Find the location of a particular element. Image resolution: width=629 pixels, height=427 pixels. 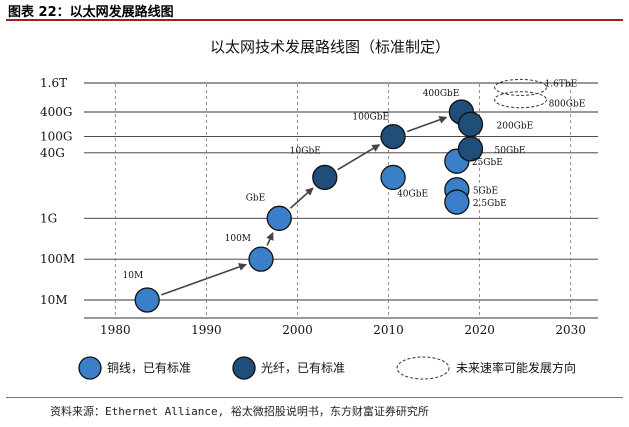

data-label: 40GbE is located at coordinates (412, 194).